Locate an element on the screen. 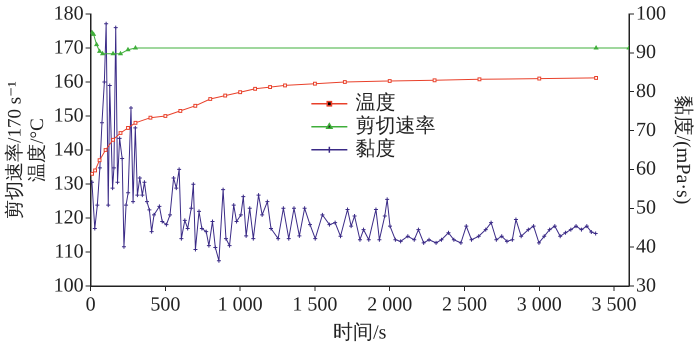 This screenshot has width=700, height=349. y-tick-label: 130 is located at coordinates (69, 183).